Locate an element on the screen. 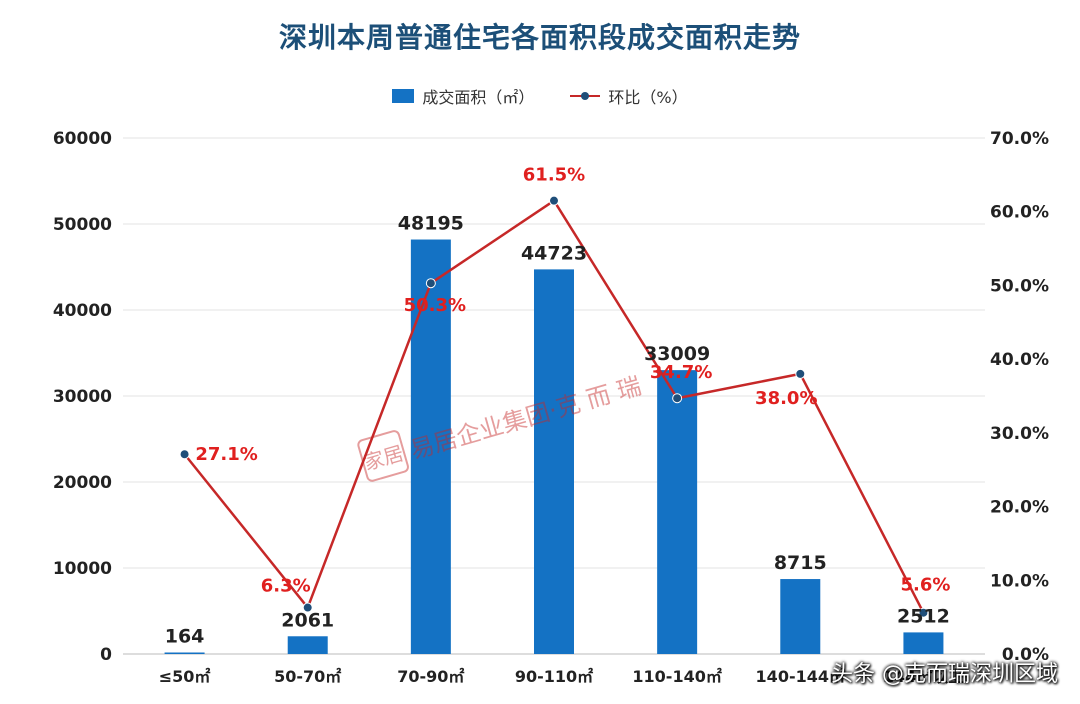 This screenshot has height=704, width=1080. percent-label: 5.6% is located at coordinates (925, 585).